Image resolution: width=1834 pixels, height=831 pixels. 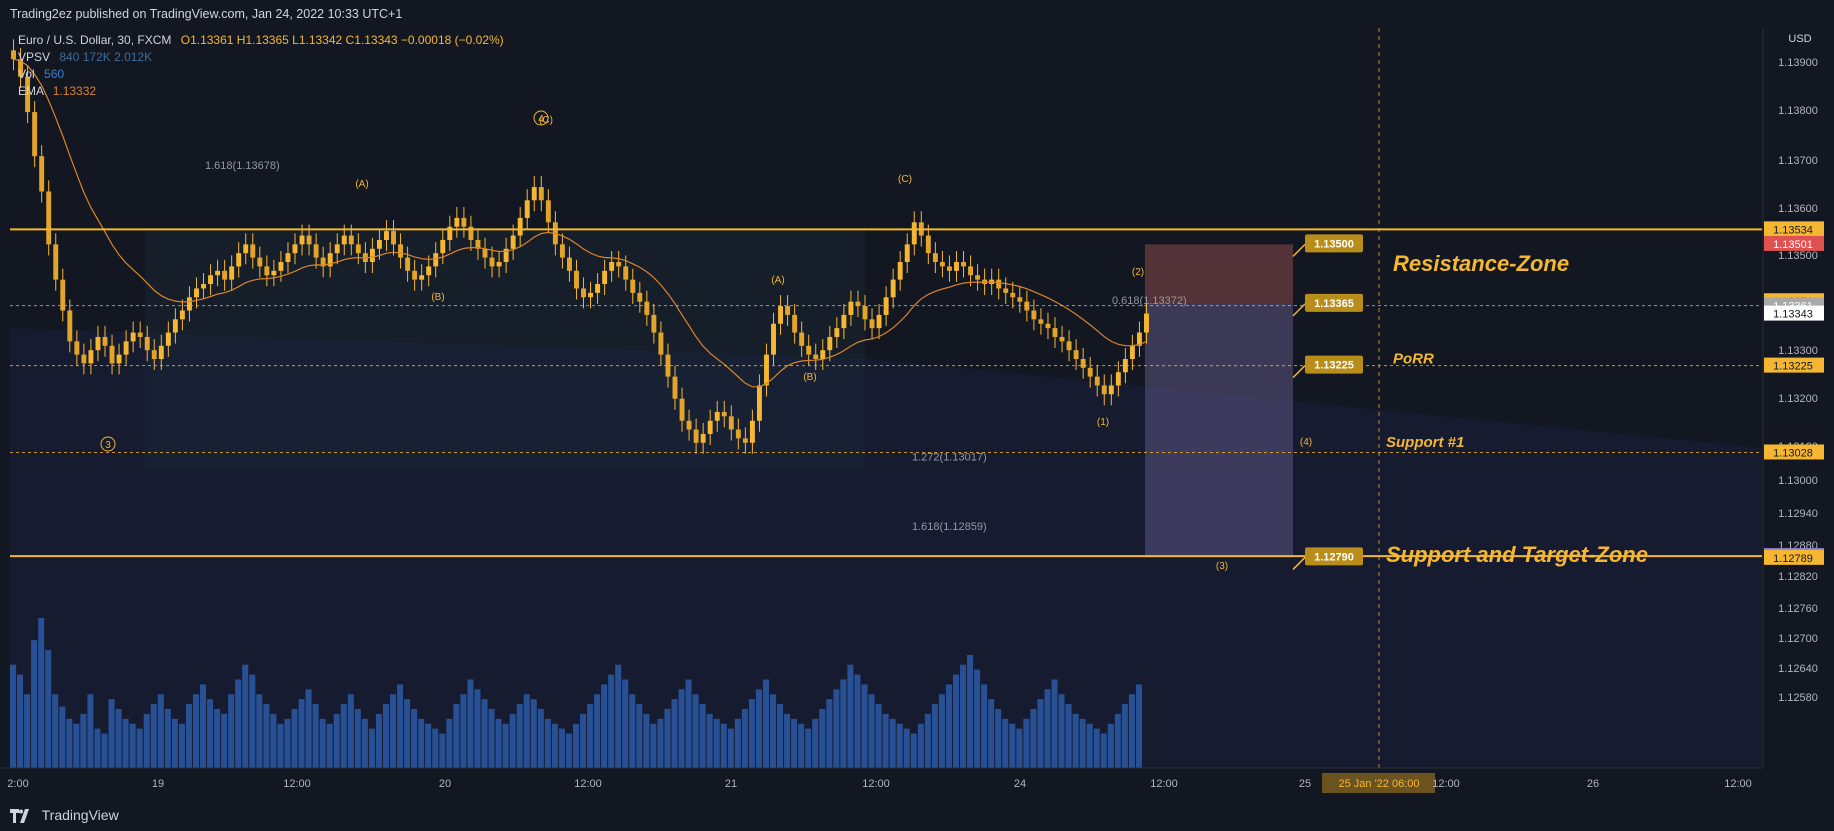 What do you see at coordinates (85, 57) in the screenshot?
I see `legend-vpsv-row: VPSV 840 172K 2.012K` at bounding box center [85, 57].